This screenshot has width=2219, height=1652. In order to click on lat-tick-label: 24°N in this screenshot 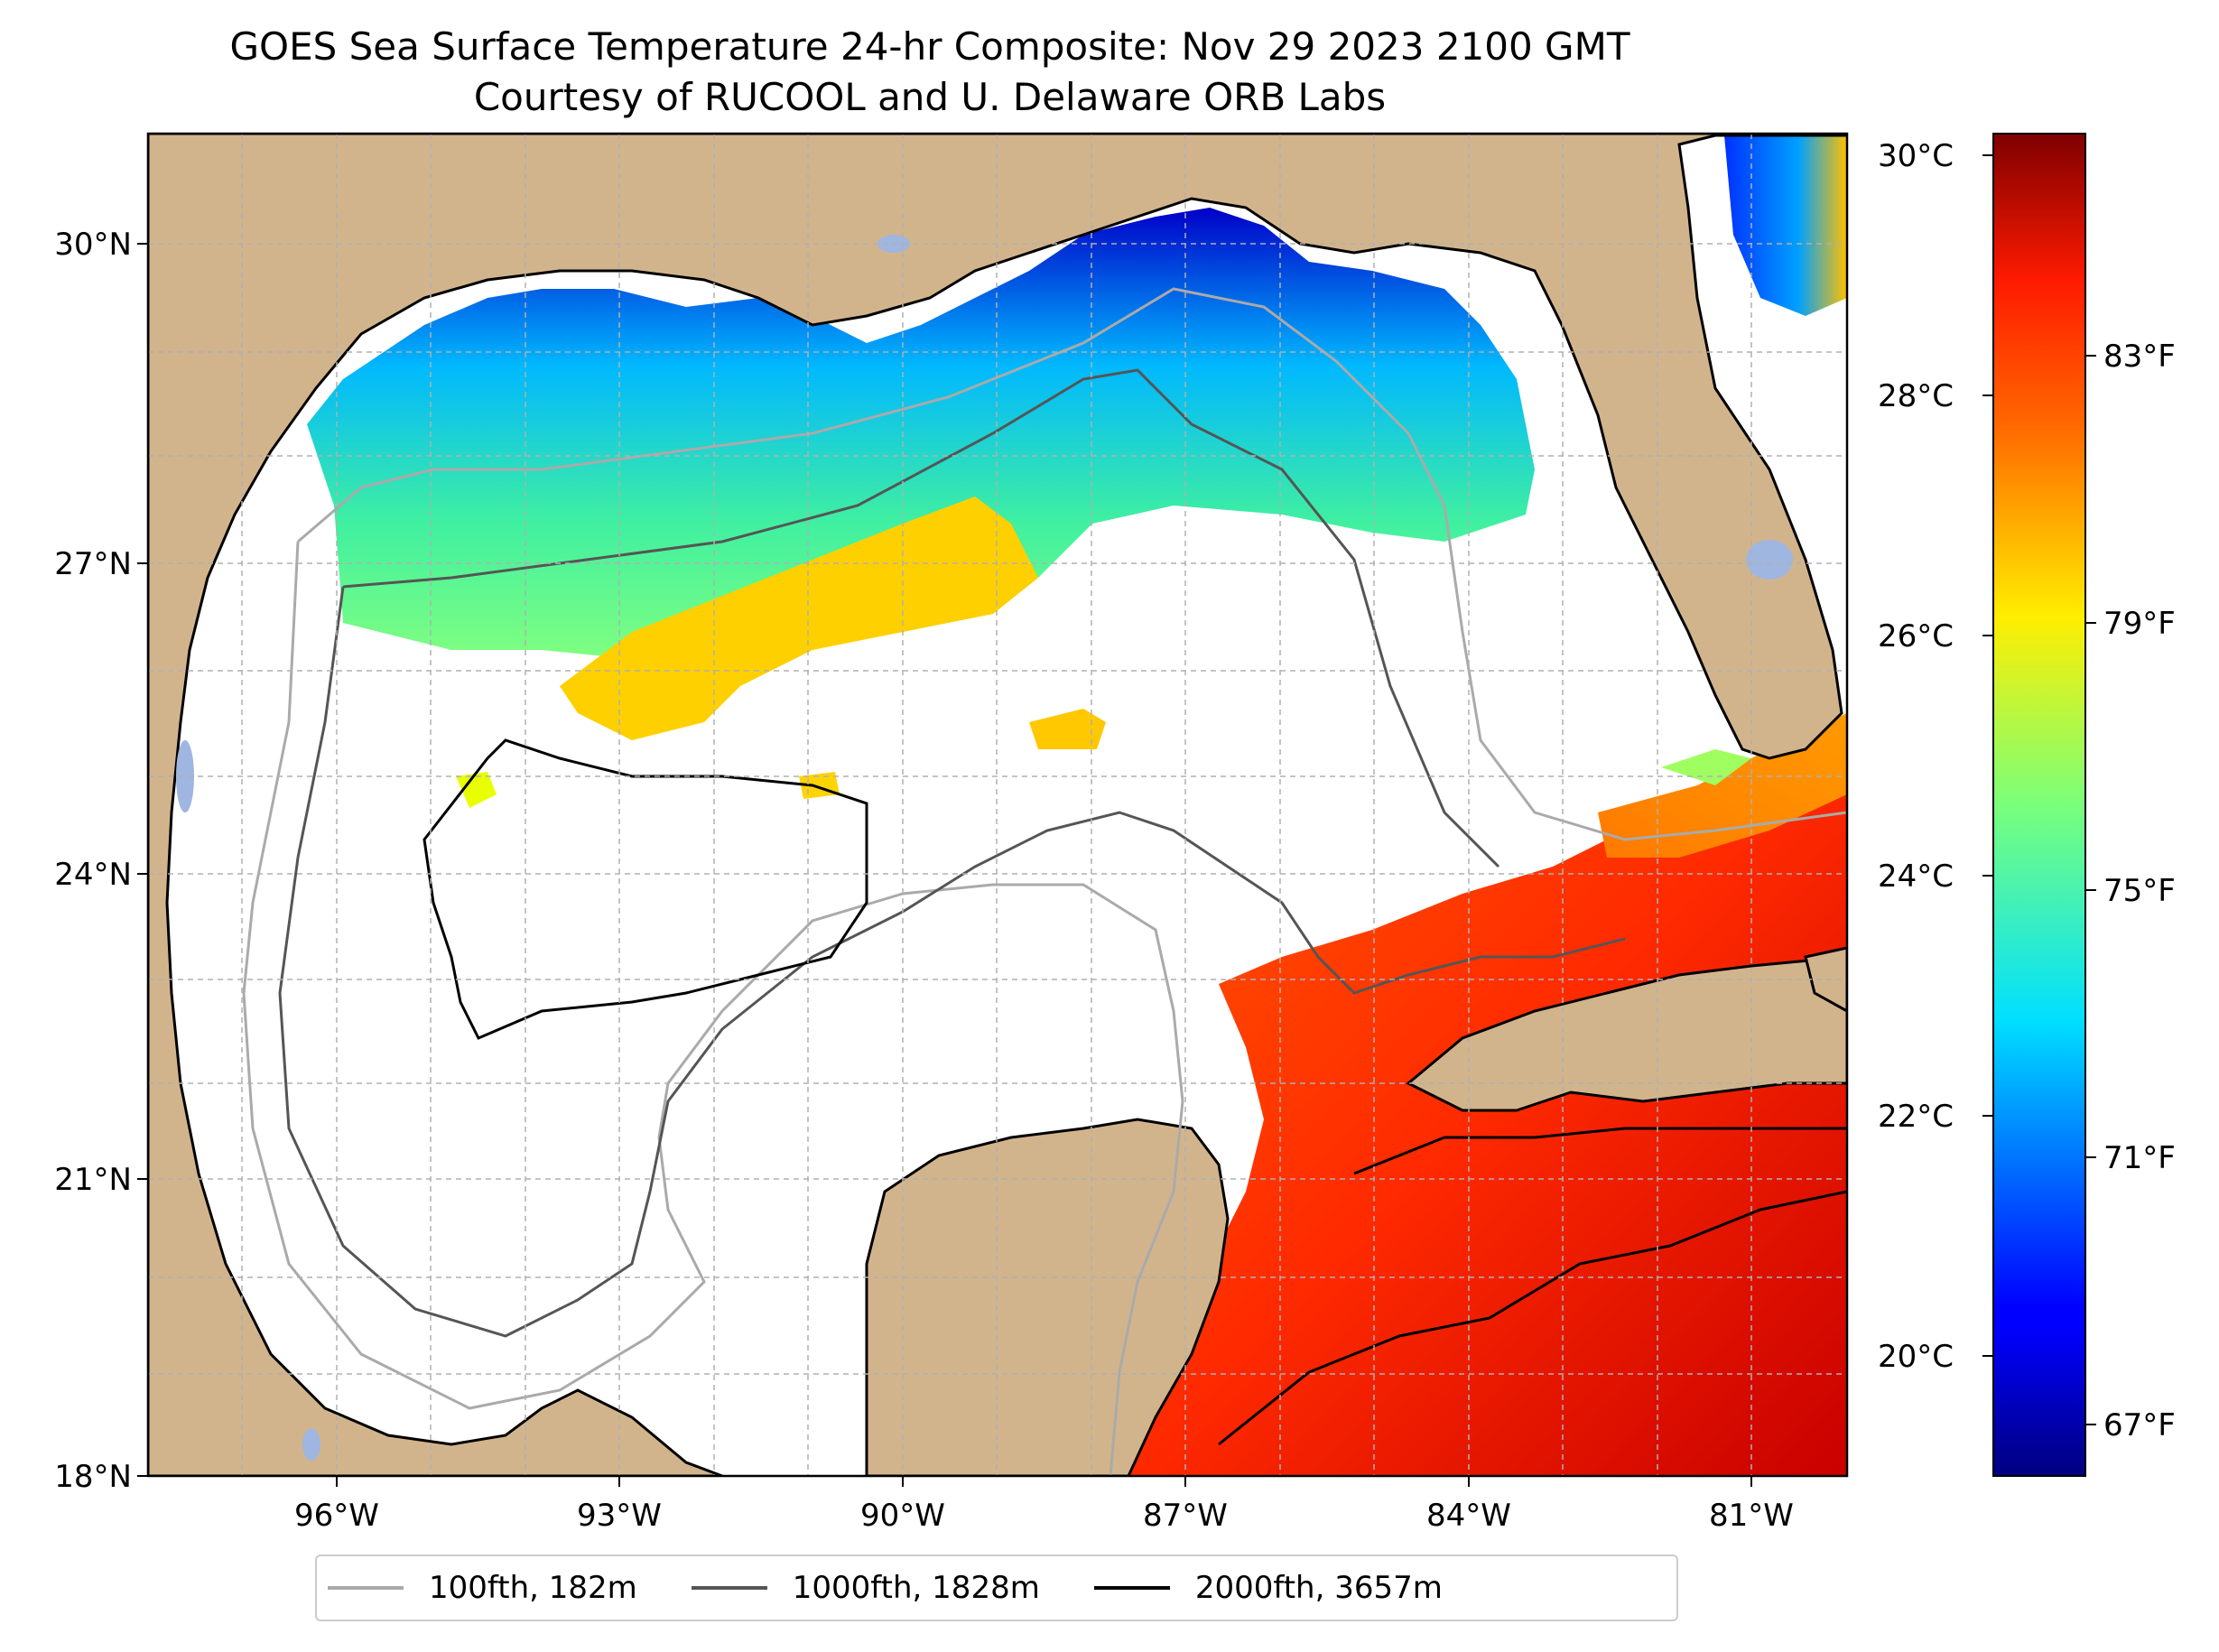, I will do `click(93, 875)`.